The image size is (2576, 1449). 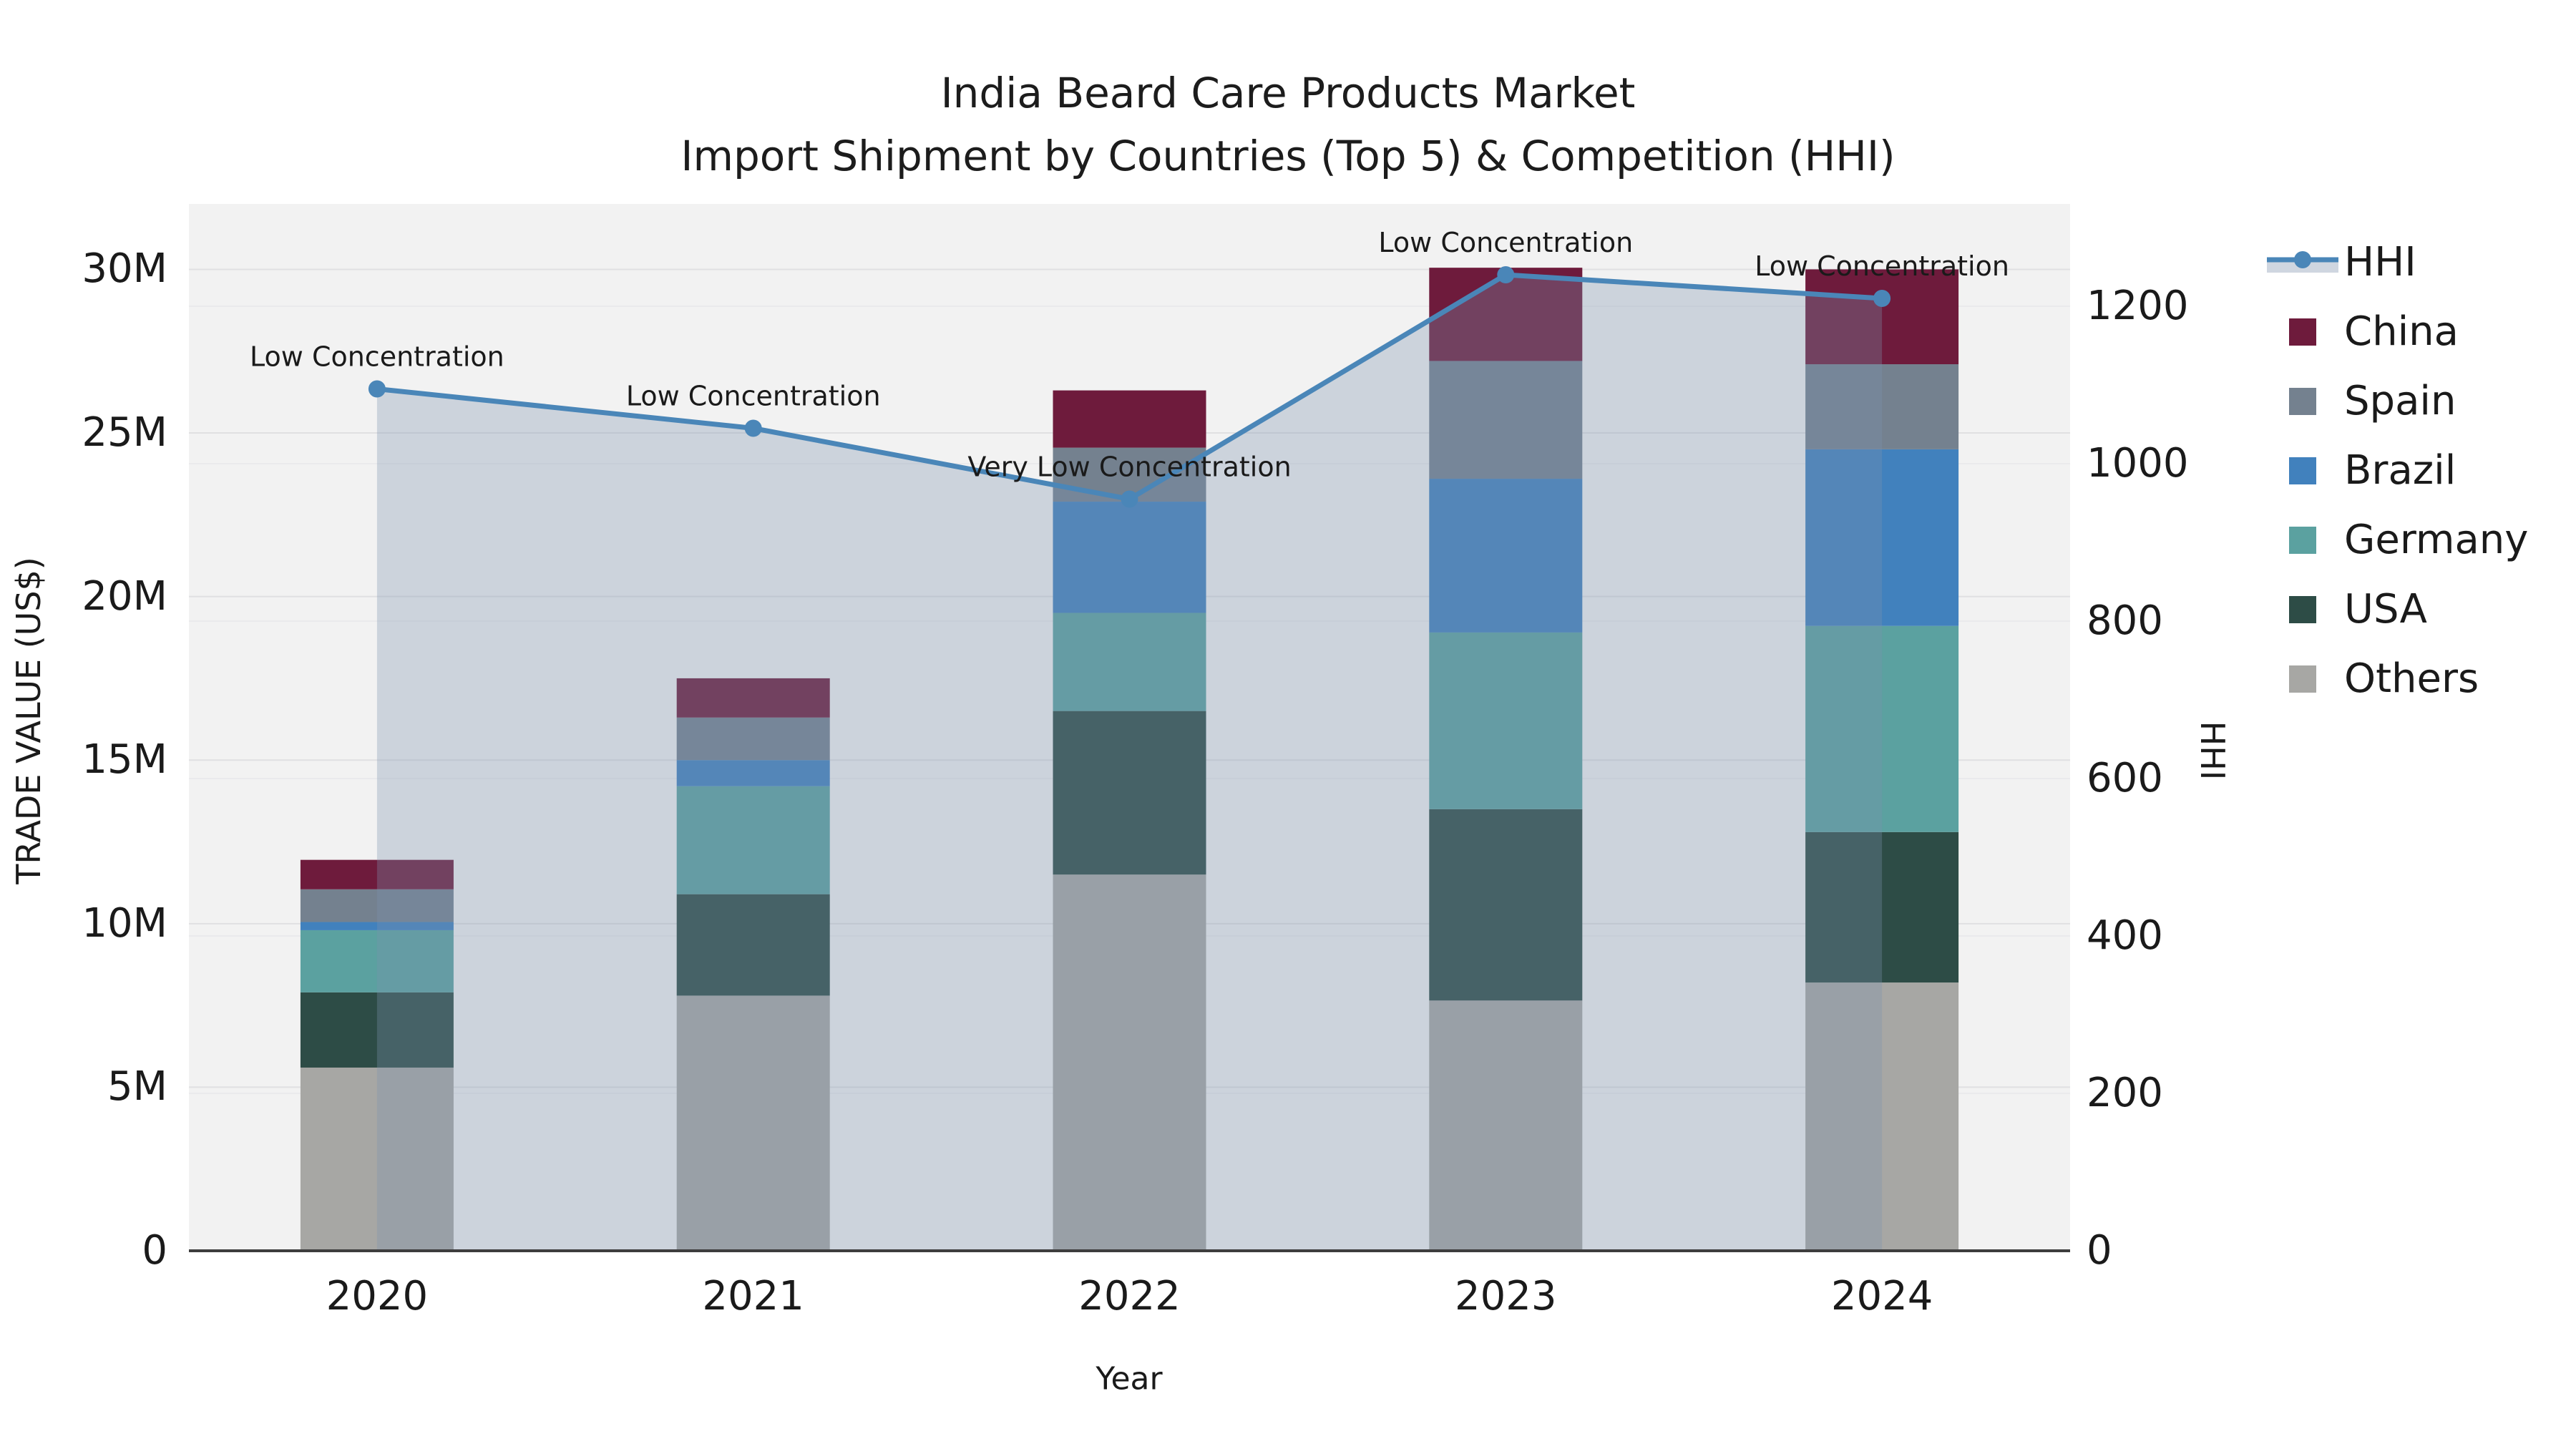 What do you see at coordinates (1506, 556) in the screenshot?
I see `bar-segment-2023-Brazil` at bounding box center [1506, 556].